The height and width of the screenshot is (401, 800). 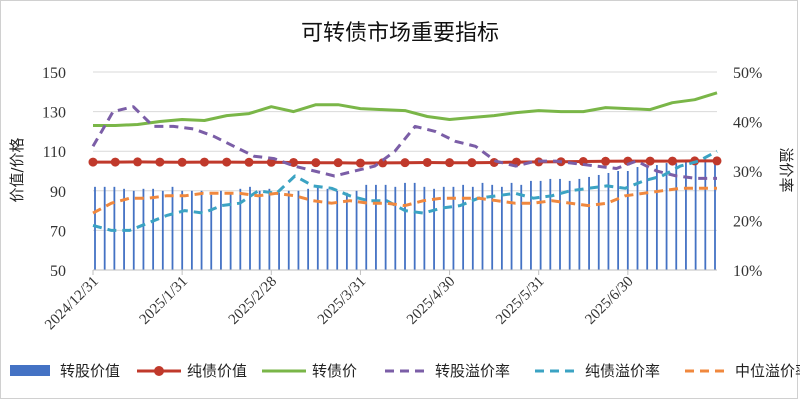 I want to click on y-left-tick-label: 150, so click(x=54, y=73).